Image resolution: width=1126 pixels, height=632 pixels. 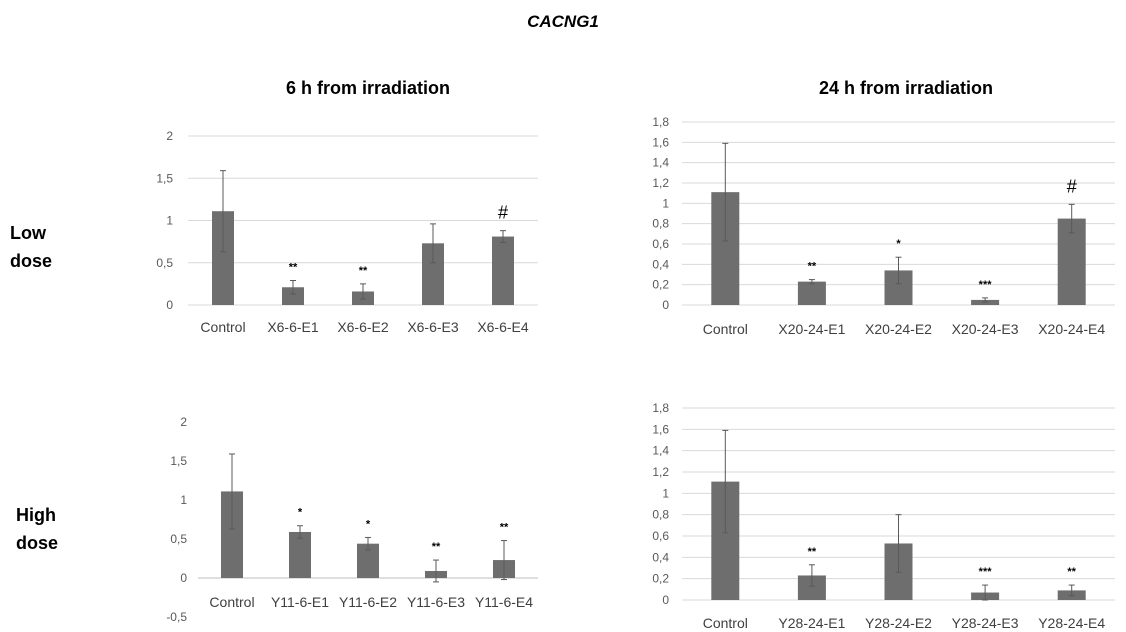 What do you see at coordinates (898, 329) in the screenshot?
I see `category-label: X20-24-E2` at bounding box center [898, 329].